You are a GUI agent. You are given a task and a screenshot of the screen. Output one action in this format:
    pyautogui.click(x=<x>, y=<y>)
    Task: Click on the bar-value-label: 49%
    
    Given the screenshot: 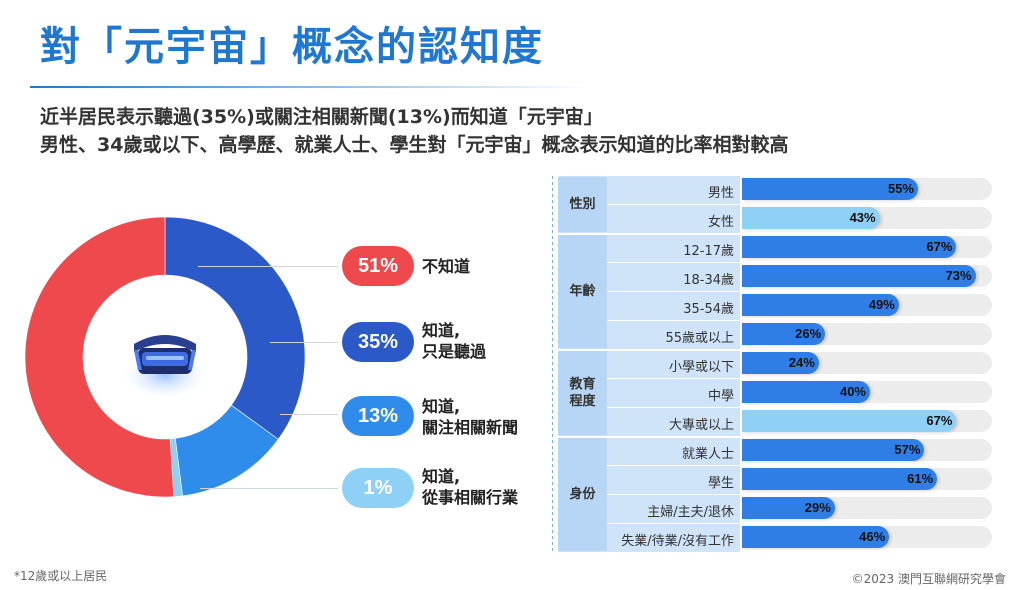 What is the action you would take?
    pyautogui.click(x=881, y=304)
    